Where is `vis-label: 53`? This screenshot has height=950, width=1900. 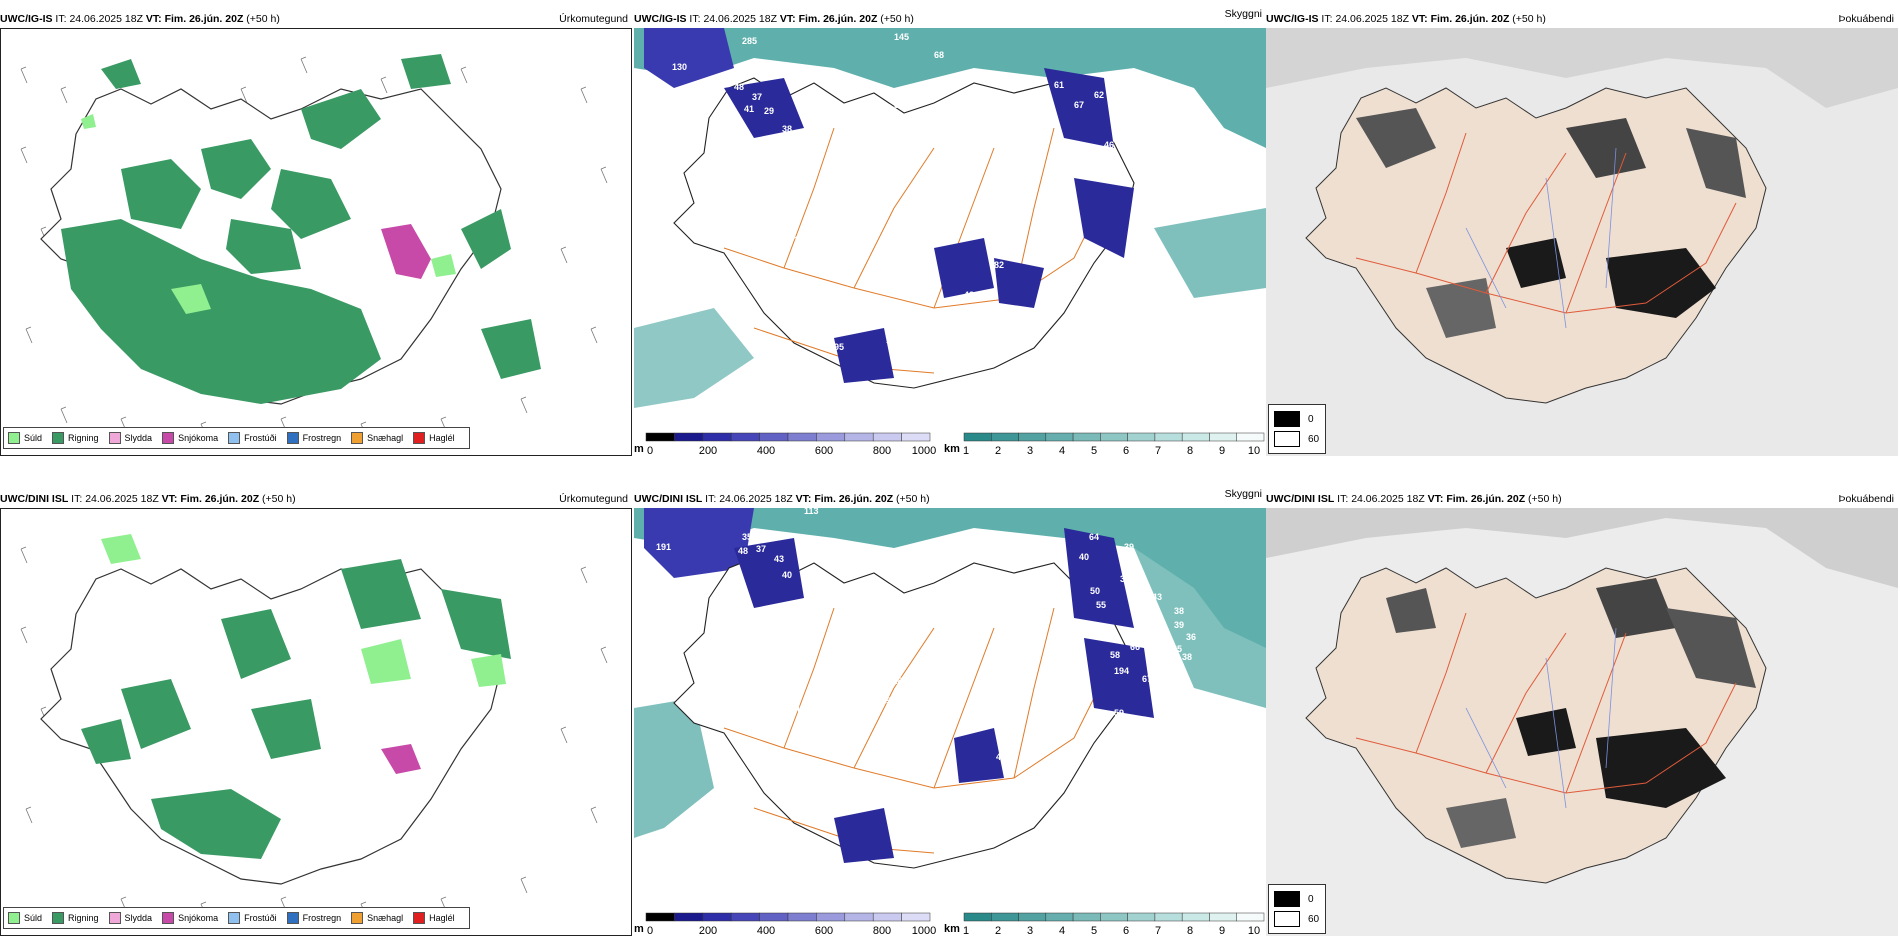
vis-label: 53 is located at coordinates (829, 257).